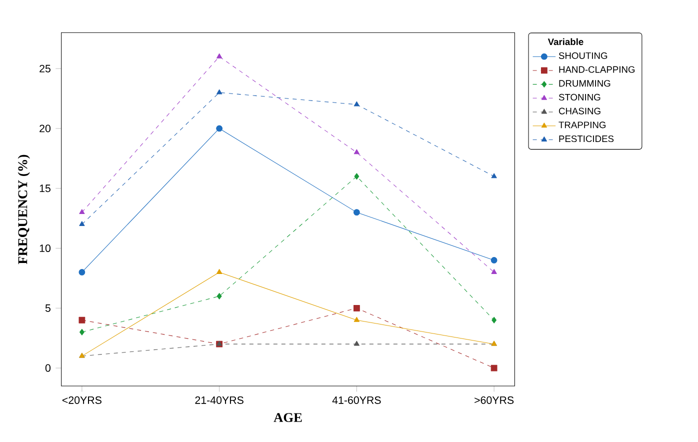 The height and width of the screenshot is (442, 698). Describe the element at coordinates (82, 400) in the screenshot. I see `x-tick-label: <20YRS` at that location.